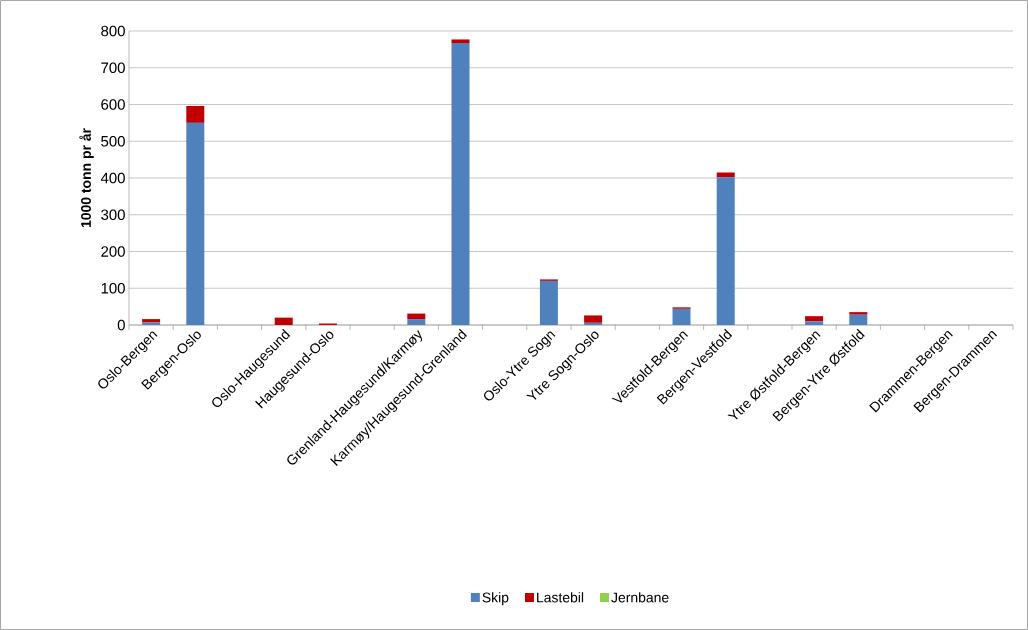 The image size is (1028, 630). What do you see at coordinates (121, 325) in the screenshot?
I see `y-tick-label: 0` at bounding box center [121, 325].